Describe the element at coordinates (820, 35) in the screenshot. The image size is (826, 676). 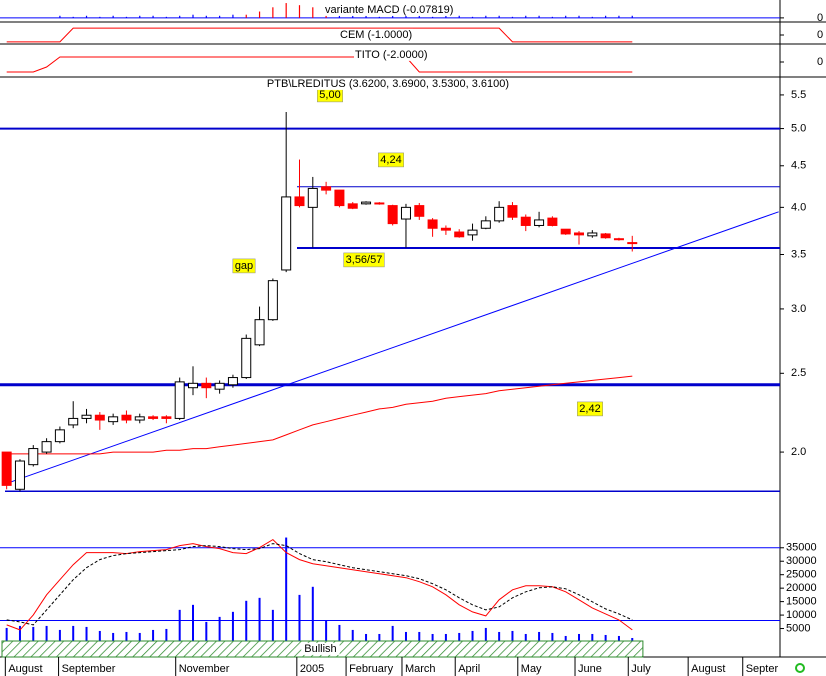
I see `y-tick-label: 0` at that location.